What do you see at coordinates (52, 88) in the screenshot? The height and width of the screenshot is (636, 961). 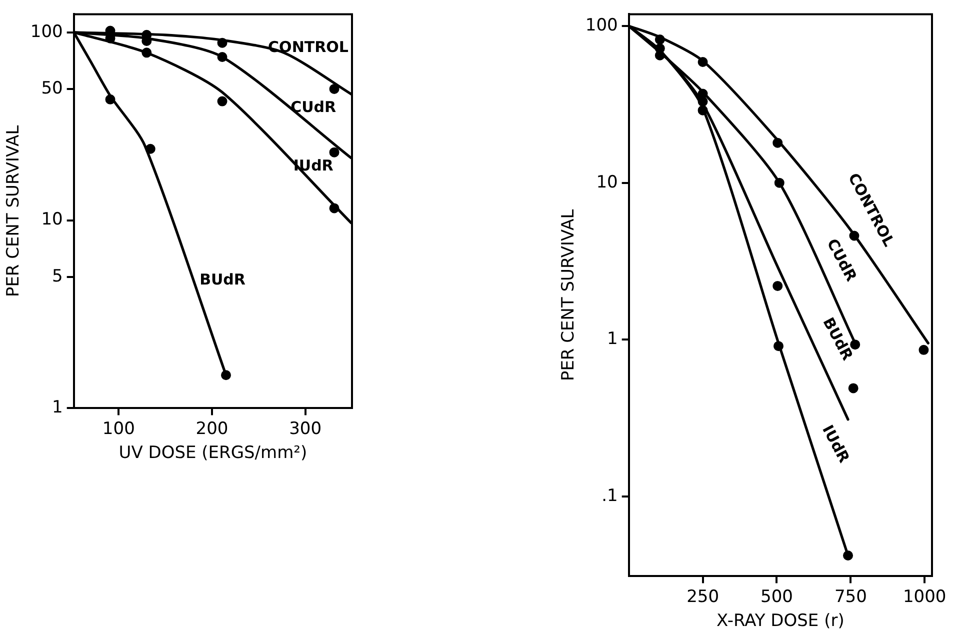 I see `y-tick-label: 50` at bounding box center [52, 88].